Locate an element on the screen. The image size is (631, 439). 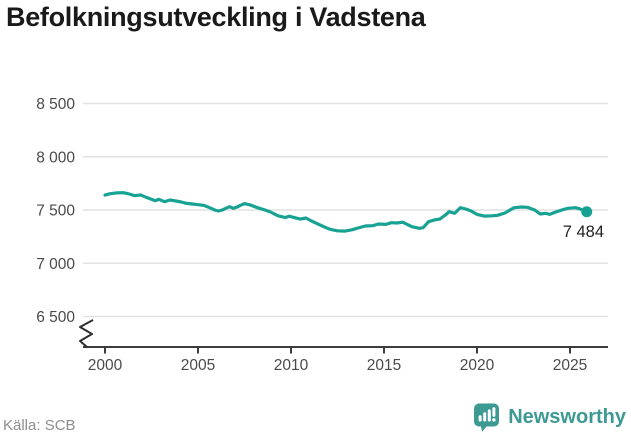
speech-bubble-shape is located at coordinates (487, 417).